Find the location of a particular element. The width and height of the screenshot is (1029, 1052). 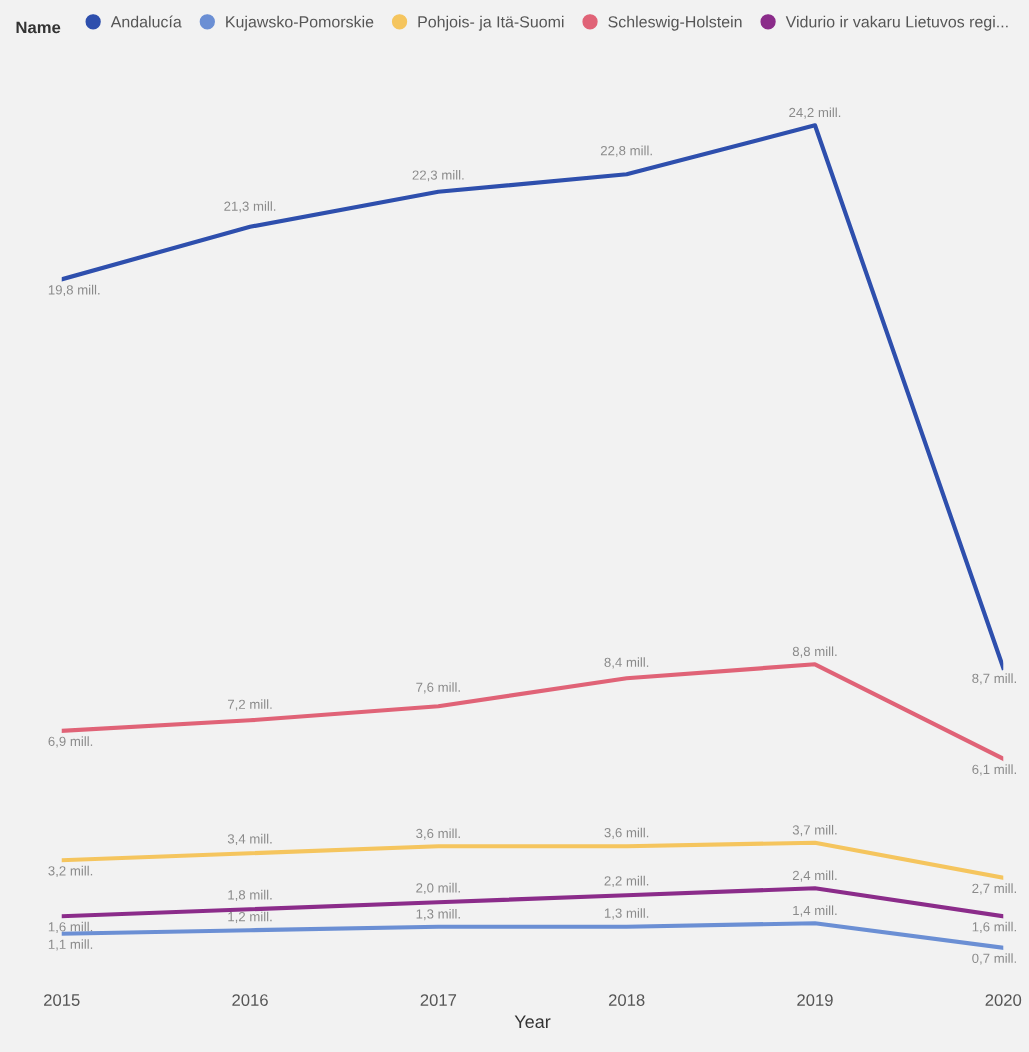

data-label: 3,7 mill. is located at coordinates (814, 830).